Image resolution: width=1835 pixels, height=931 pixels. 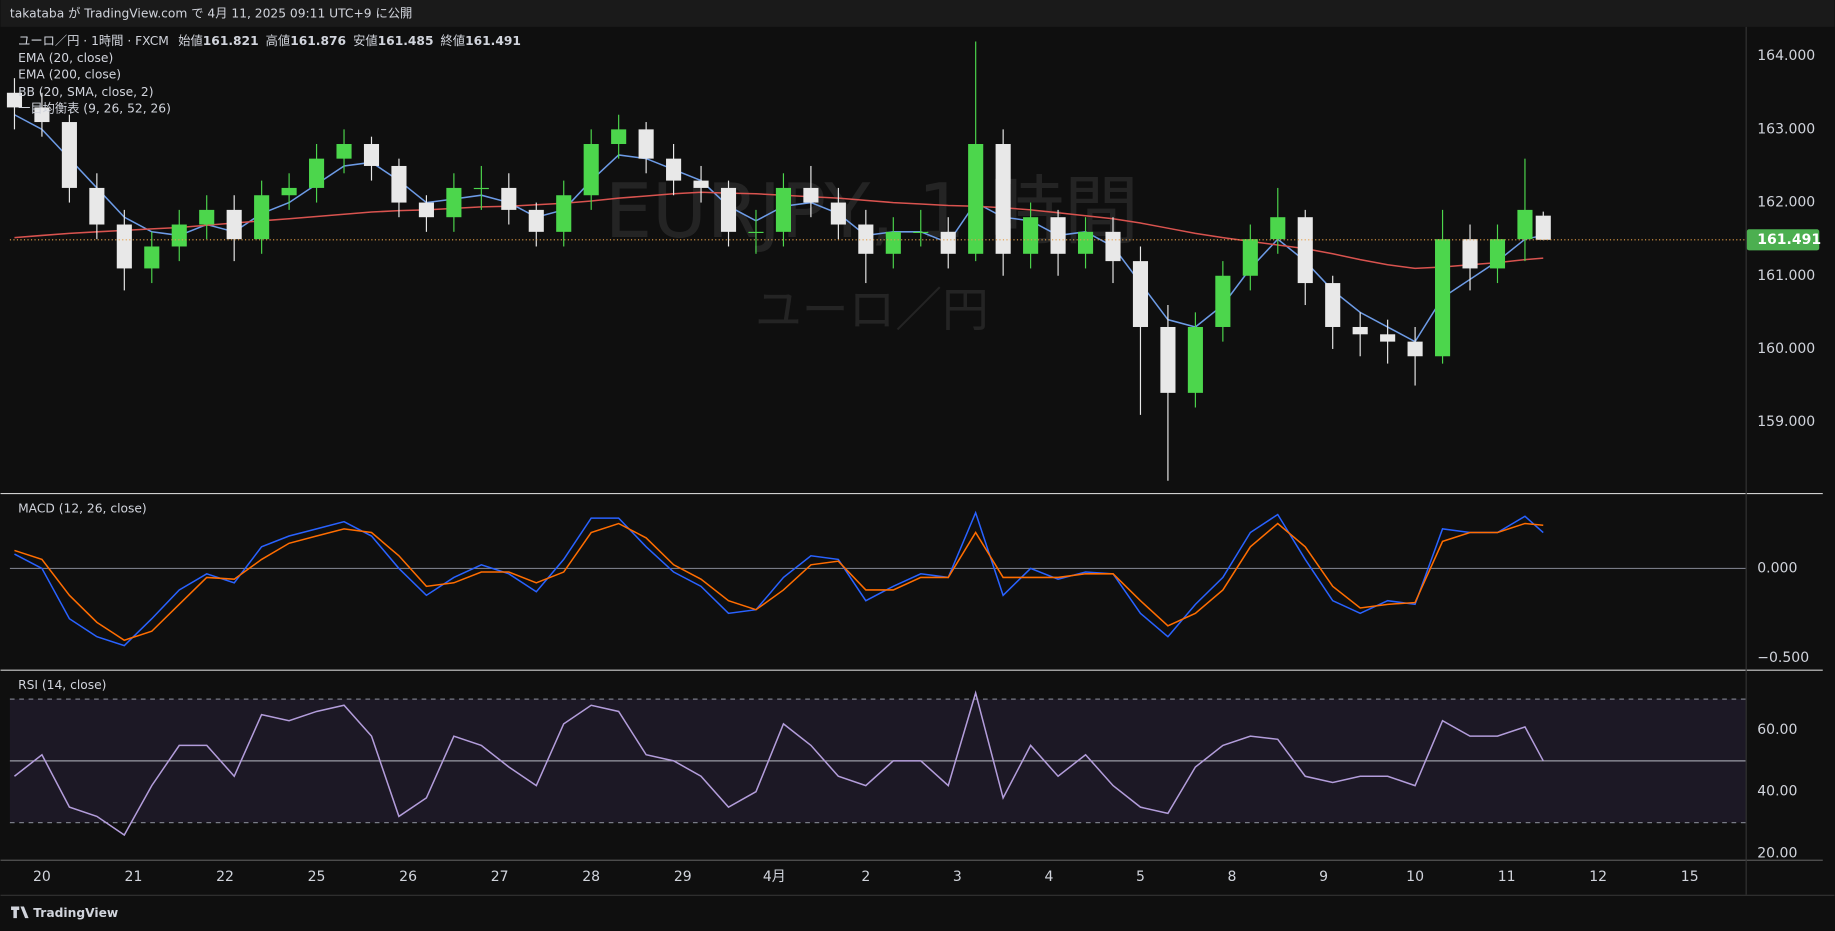 What do you see at coordinates (75, 913) in the screenshot?
I see `footer-brand: TradingView` at bounding box center [75, 913].